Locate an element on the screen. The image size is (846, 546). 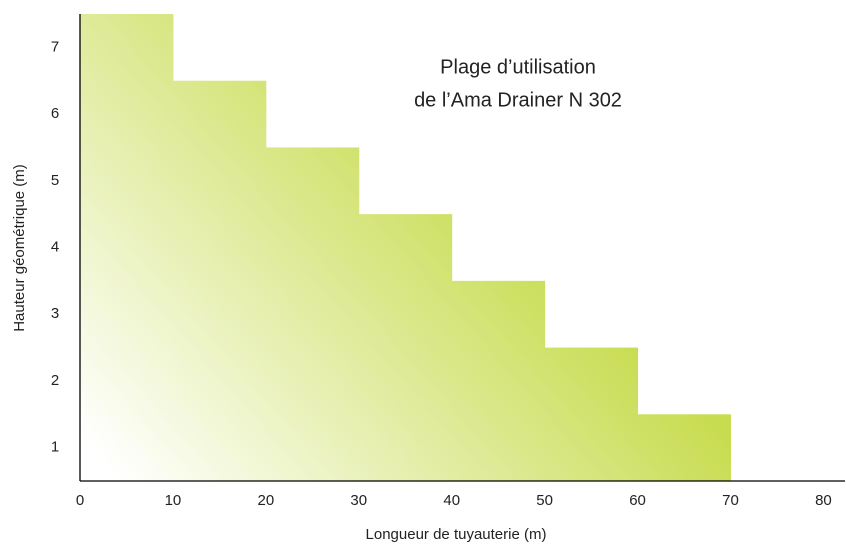
x-tick-label: 50 is located at coordinates (544, 500).